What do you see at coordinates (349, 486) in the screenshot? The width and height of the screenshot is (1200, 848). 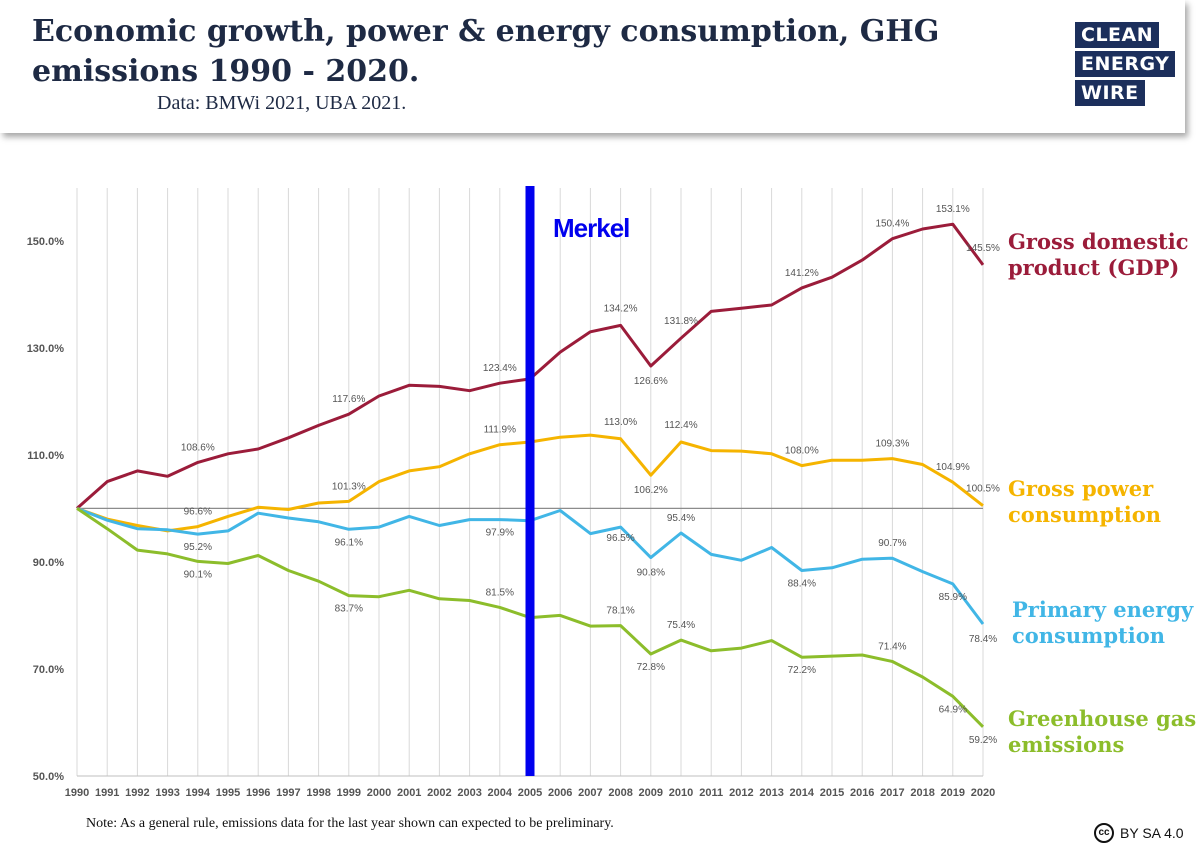 I see `data-label: 101.3%` at bounding box center [349, 486].